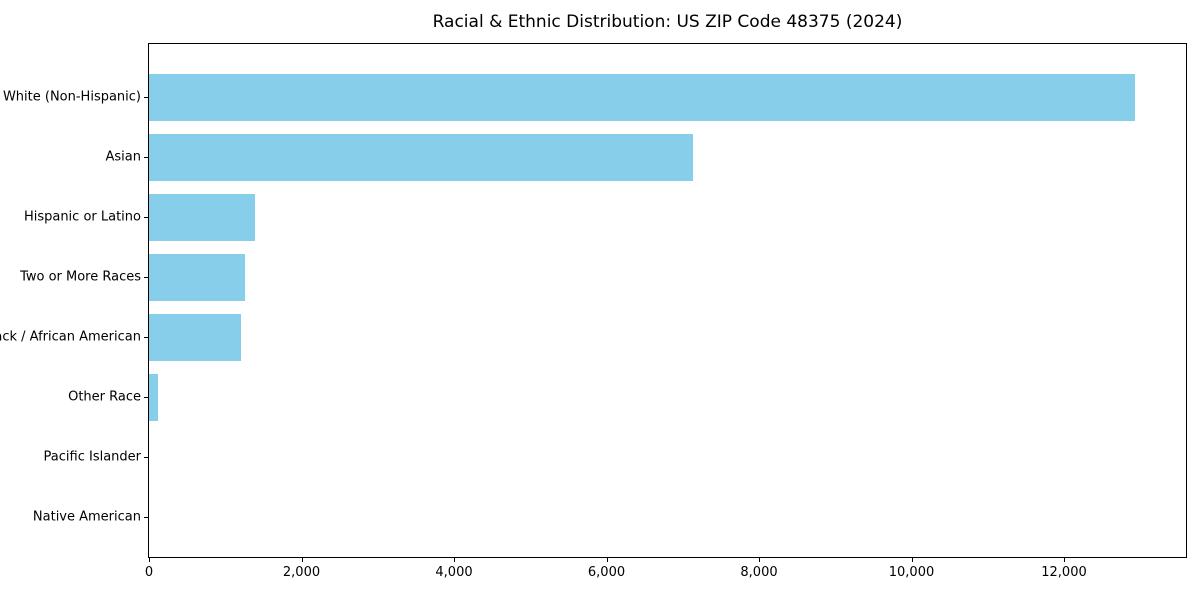 The image size is (1200, 600). Describe the element at coordinates (606, 572) in the screenshot. I see `x-tick-label: 6,000` at that location.